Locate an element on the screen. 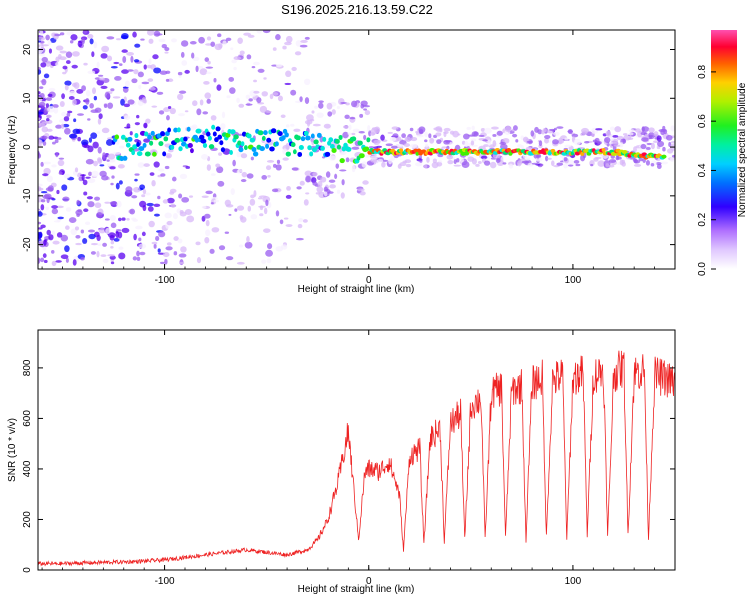  y-tick-label: 20 is located at coordinates (27, 50).